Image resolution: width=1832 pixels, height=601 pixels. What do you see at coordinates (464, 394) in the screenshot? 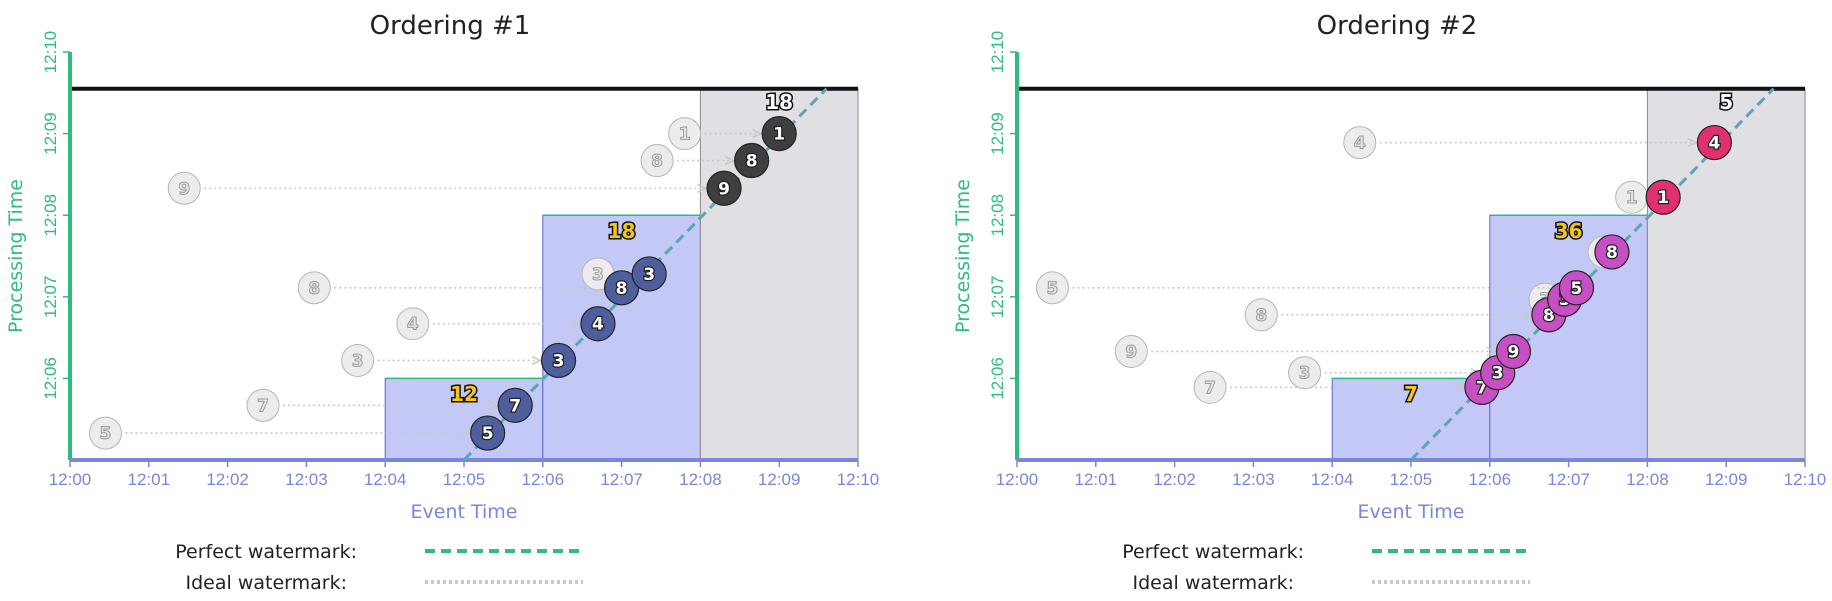
I see `panel1-window-sum: 12` at bounding box center [464, 394].